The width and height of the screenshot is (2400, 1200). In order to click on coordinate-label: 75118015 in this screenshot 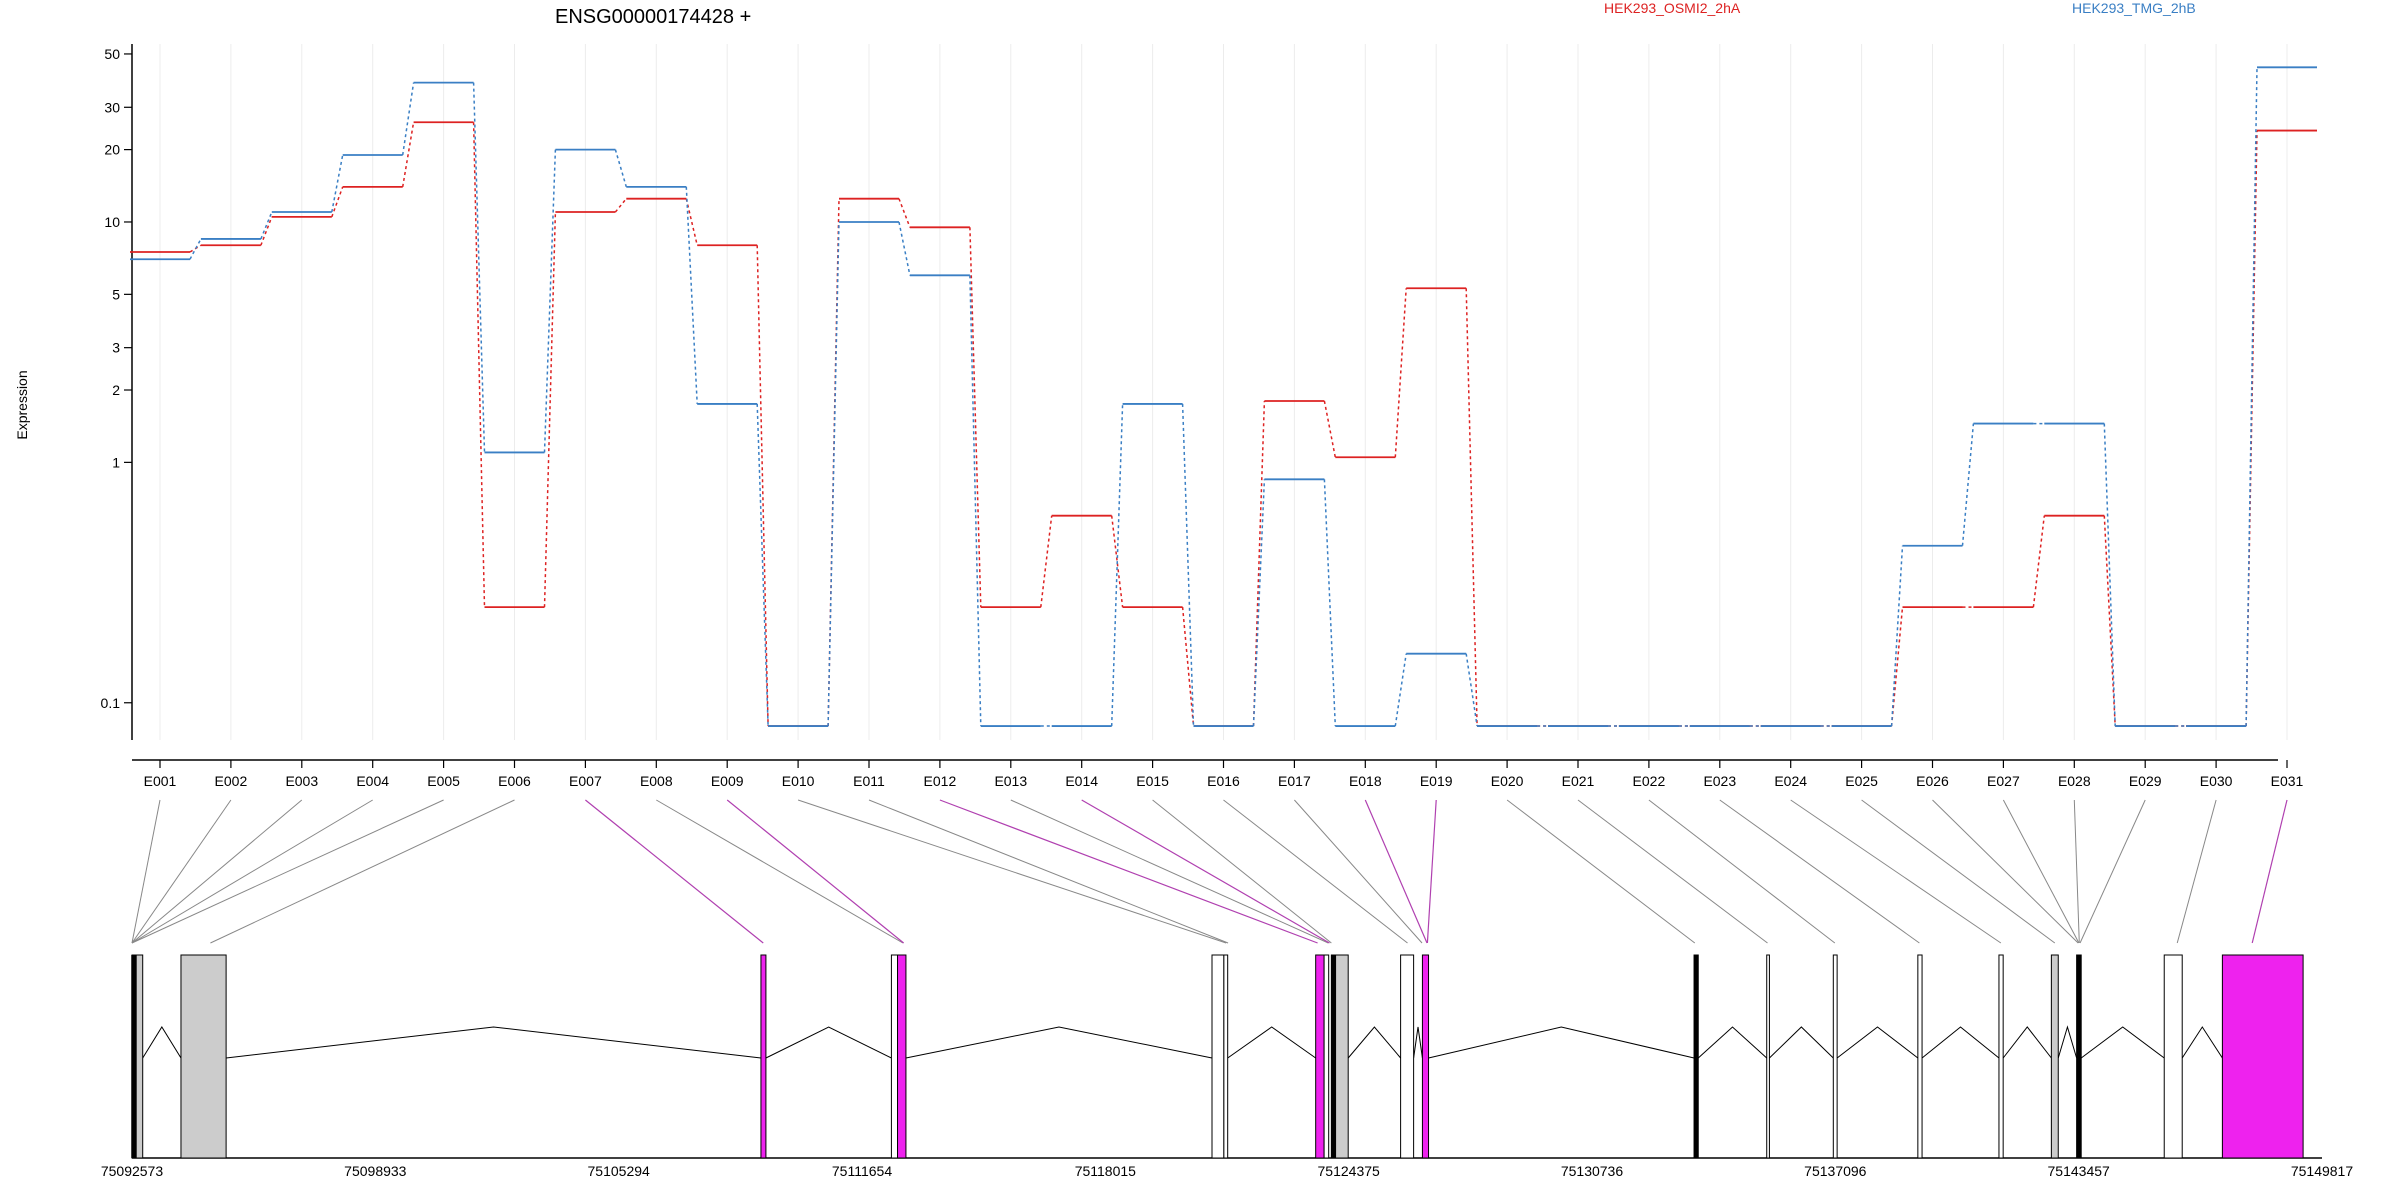, I will do `click(1105, 1171)`.